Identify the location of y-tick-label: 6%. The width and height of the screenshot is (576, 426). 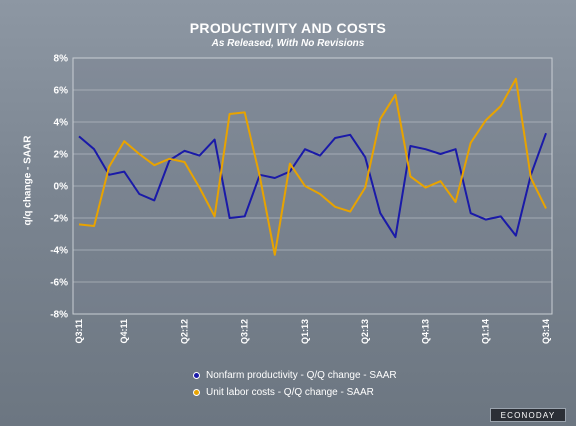
(61, 91).